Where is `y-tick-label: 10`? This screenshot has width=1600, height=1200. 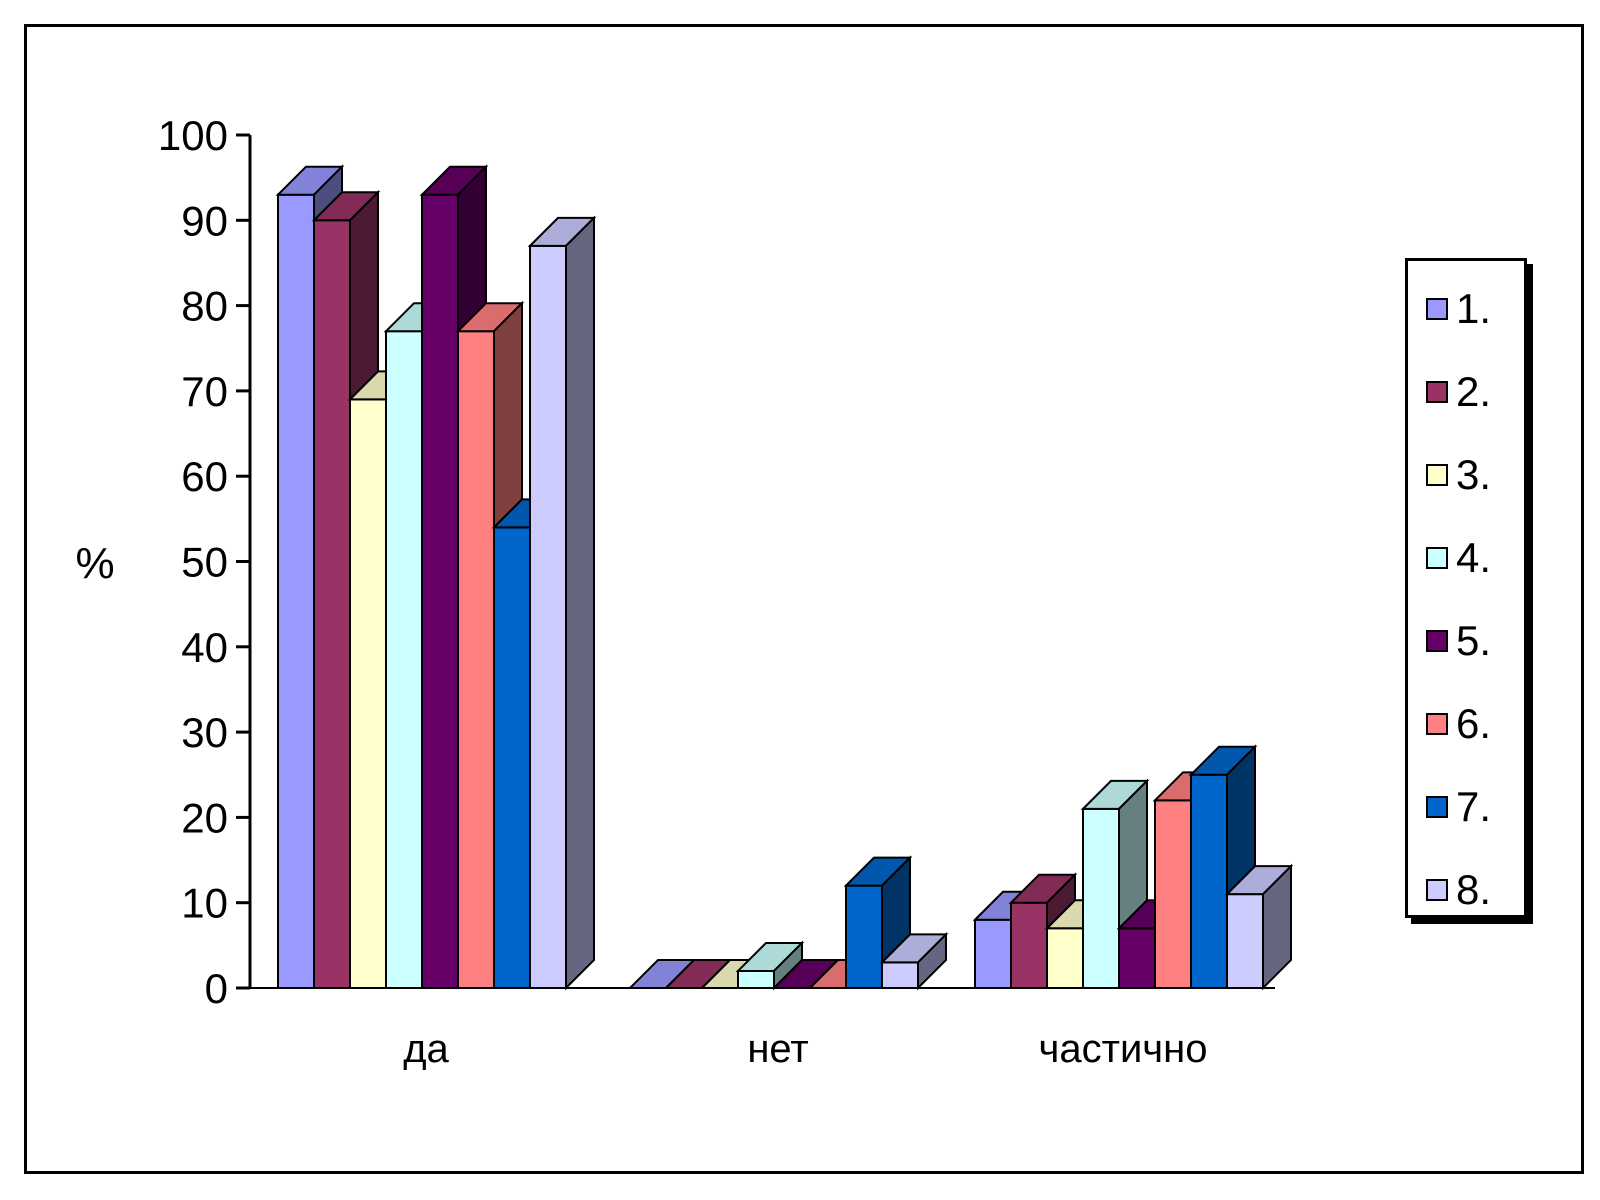
y-tick-label: 10 is located at coordinates (204, 903).